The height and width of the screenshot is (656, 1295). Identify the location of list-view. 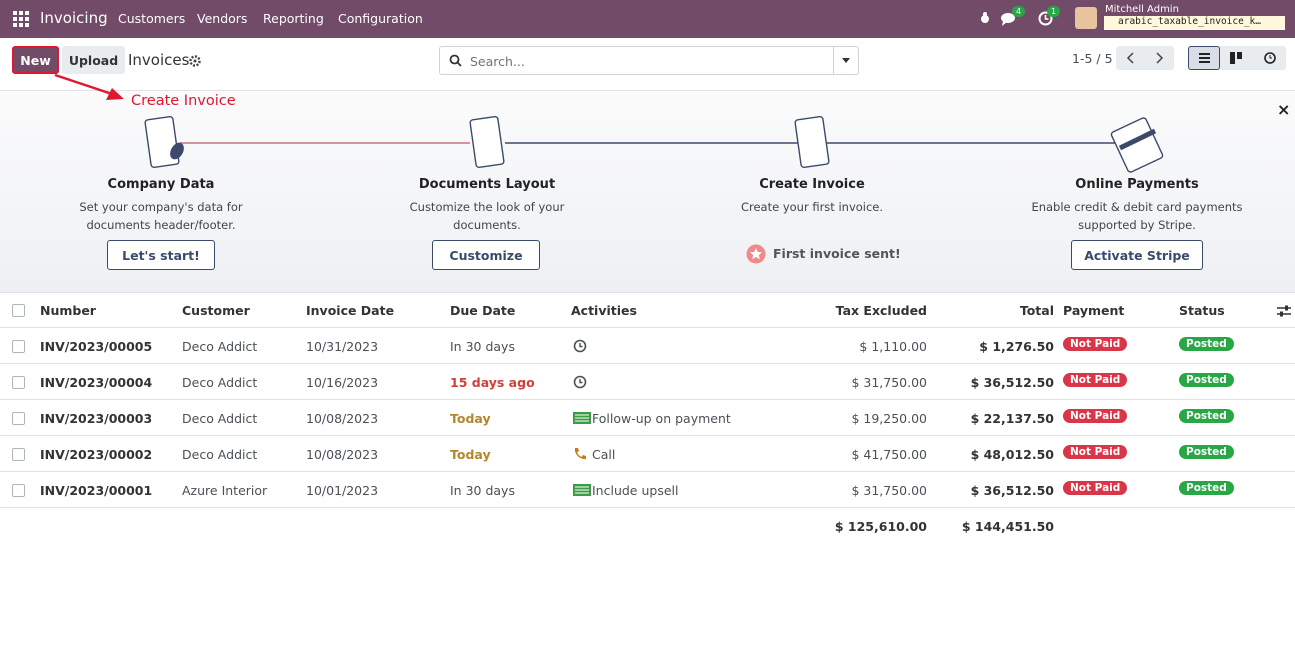
(1204, 58).